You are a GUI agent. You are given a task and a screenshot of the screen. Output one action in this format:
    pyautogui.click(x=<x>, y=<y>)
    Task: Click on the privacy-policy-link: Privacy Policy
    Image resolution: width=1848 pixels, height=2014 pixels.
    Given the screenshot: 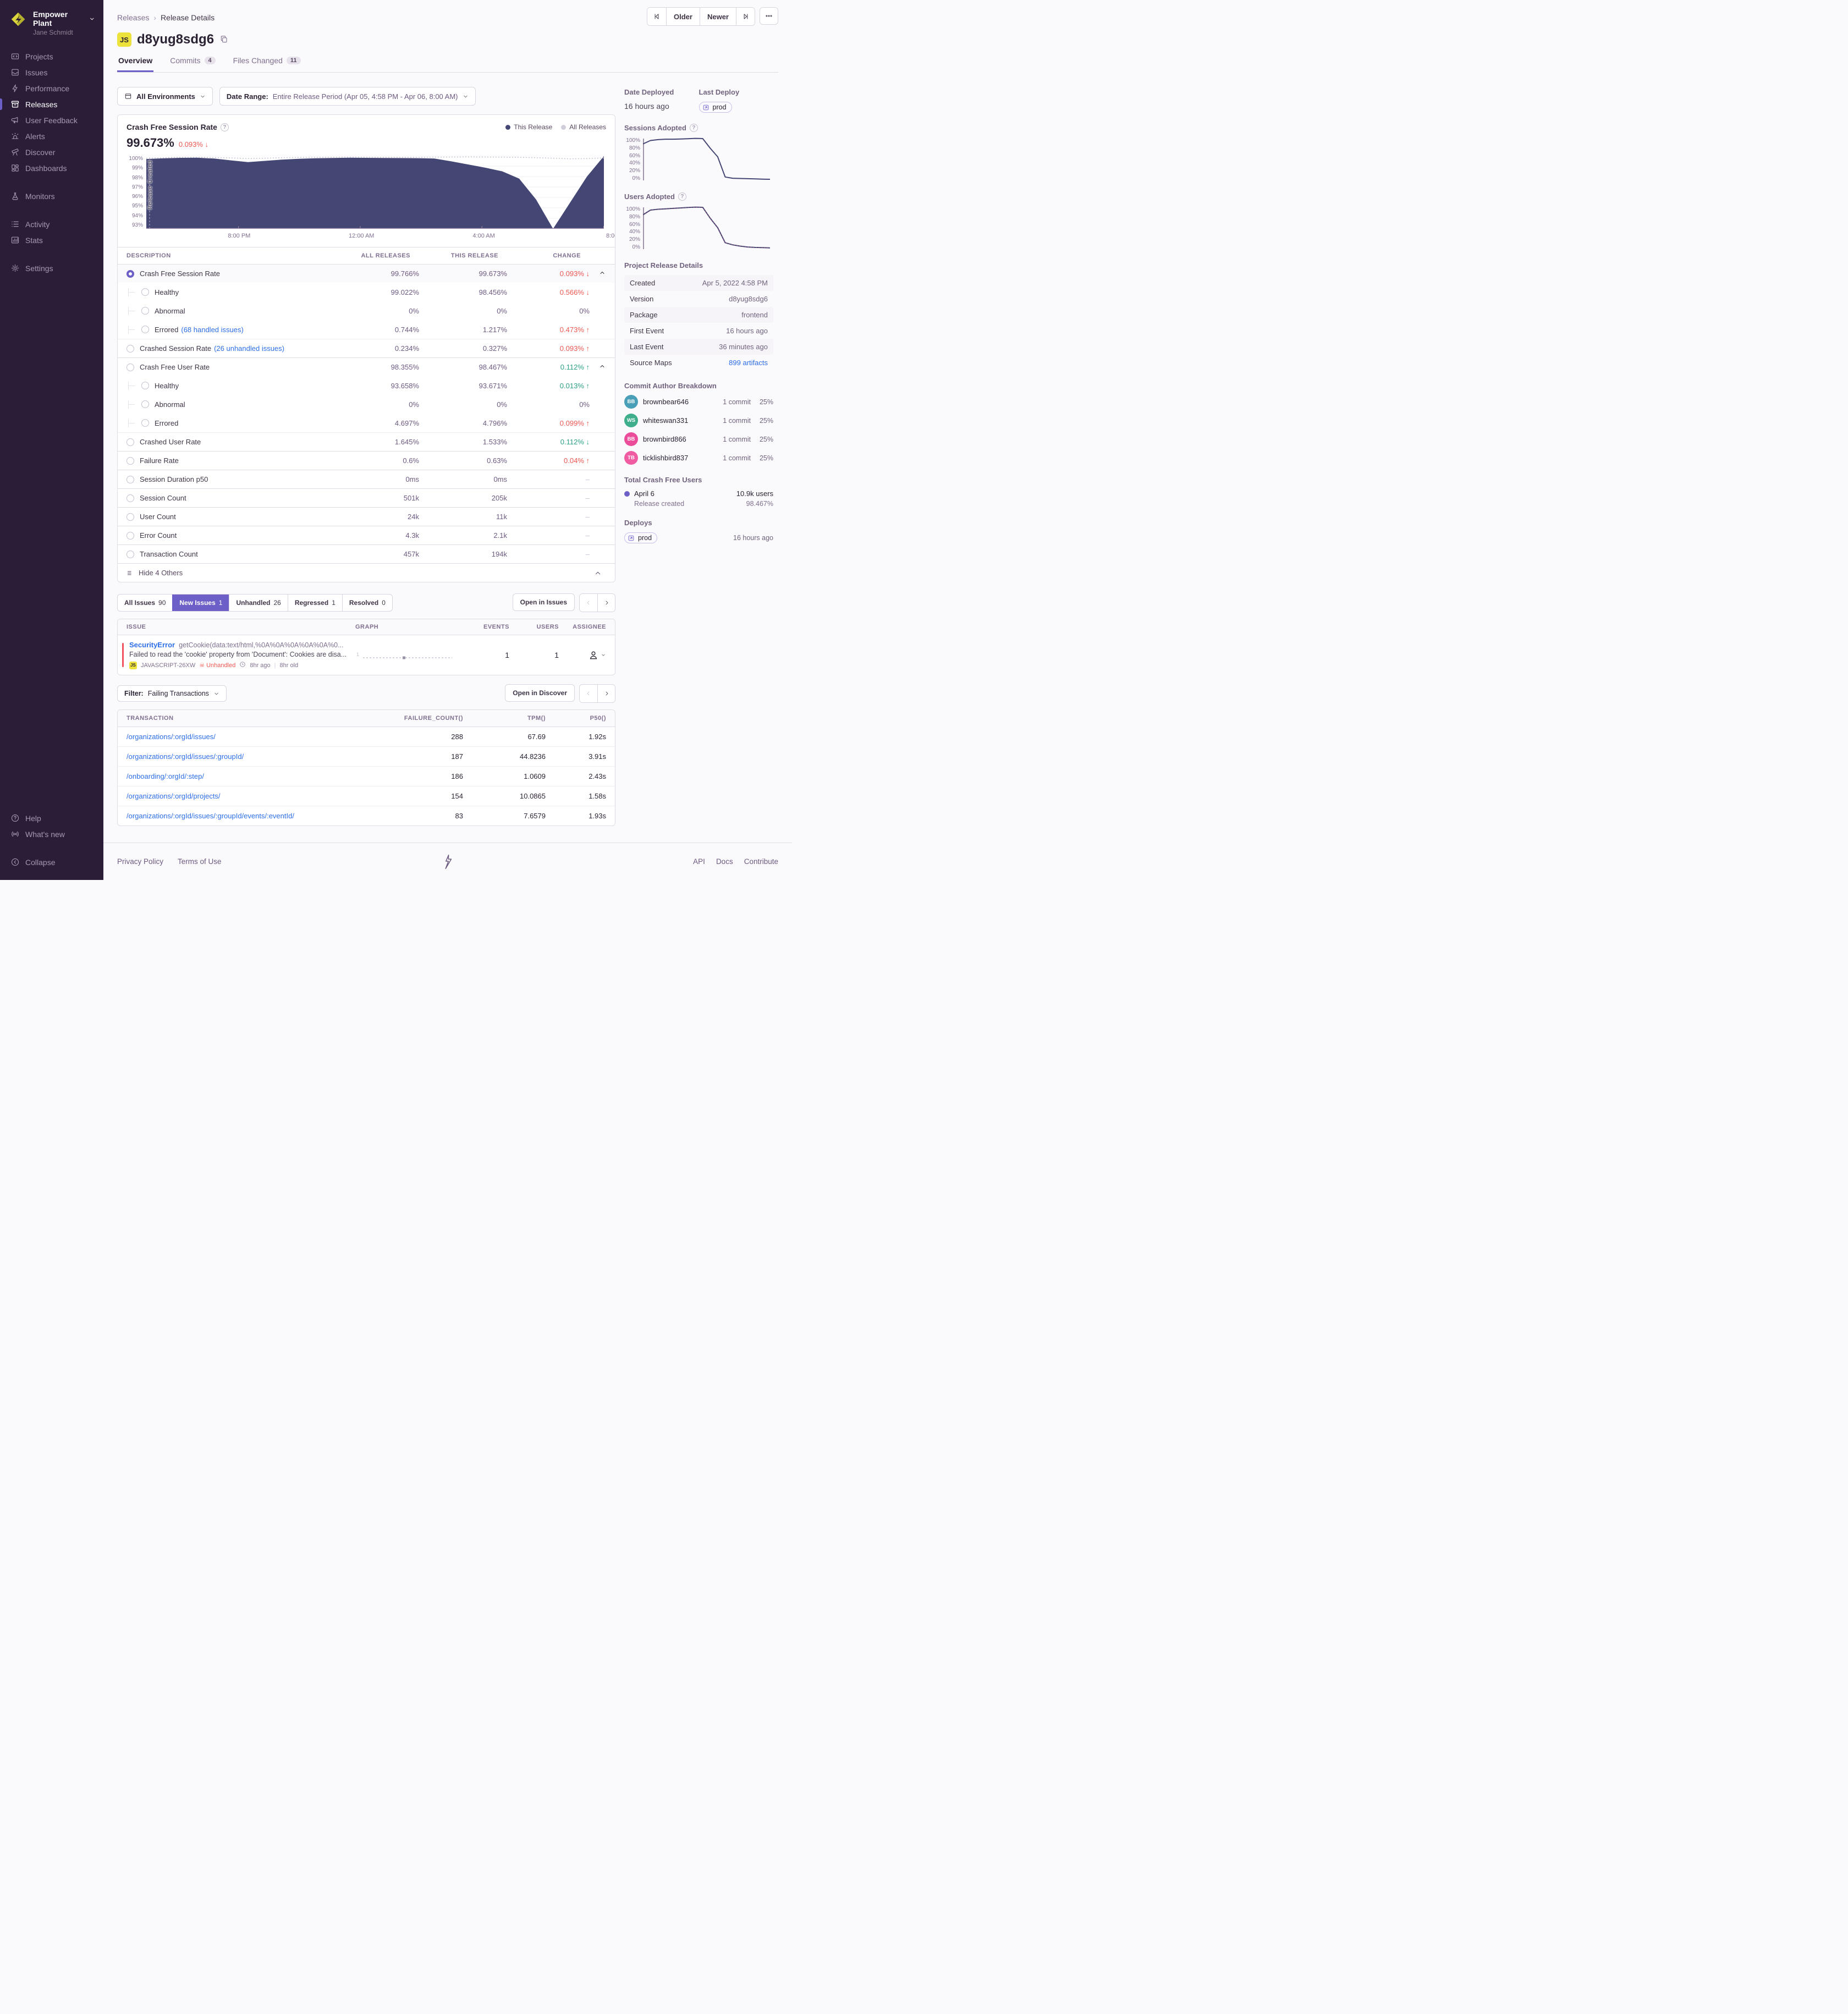 What is the action you would take?
    pyautogui.click(x=140, y=861)
    